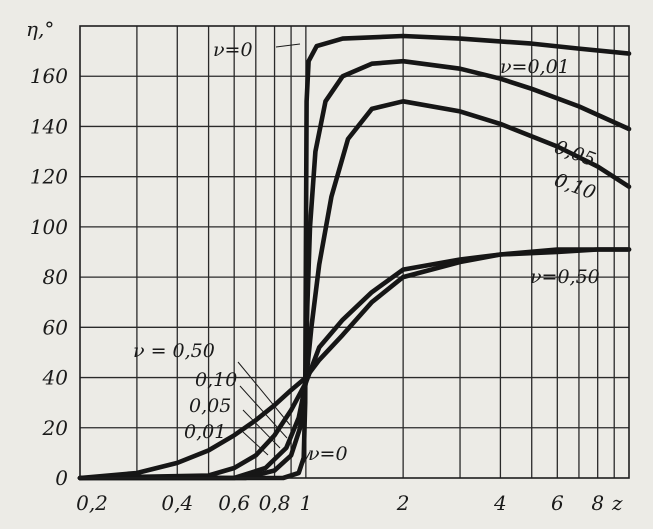 This screenshot has width=653, height=529. What do you see at coordinates (574, 153) in the screenshot?
I see `label-005-right: 0,05` at bounding box center [574, 153].